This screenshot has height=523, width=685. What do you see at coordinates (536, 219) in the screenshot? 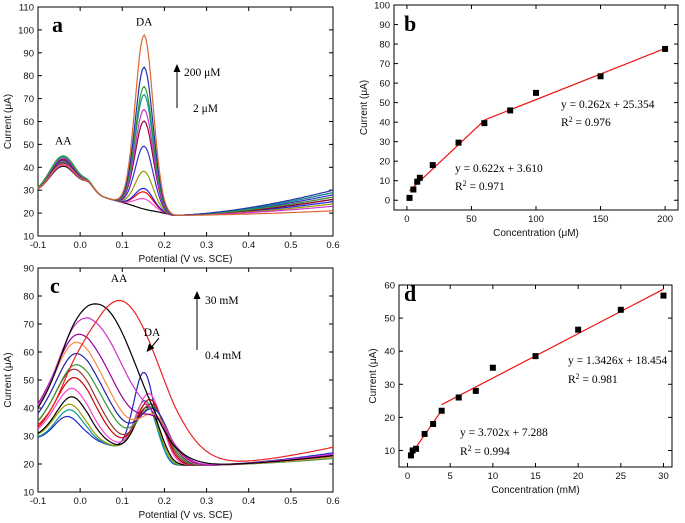
I see `x-tick-label: 100` at bounding box center [536, 219].